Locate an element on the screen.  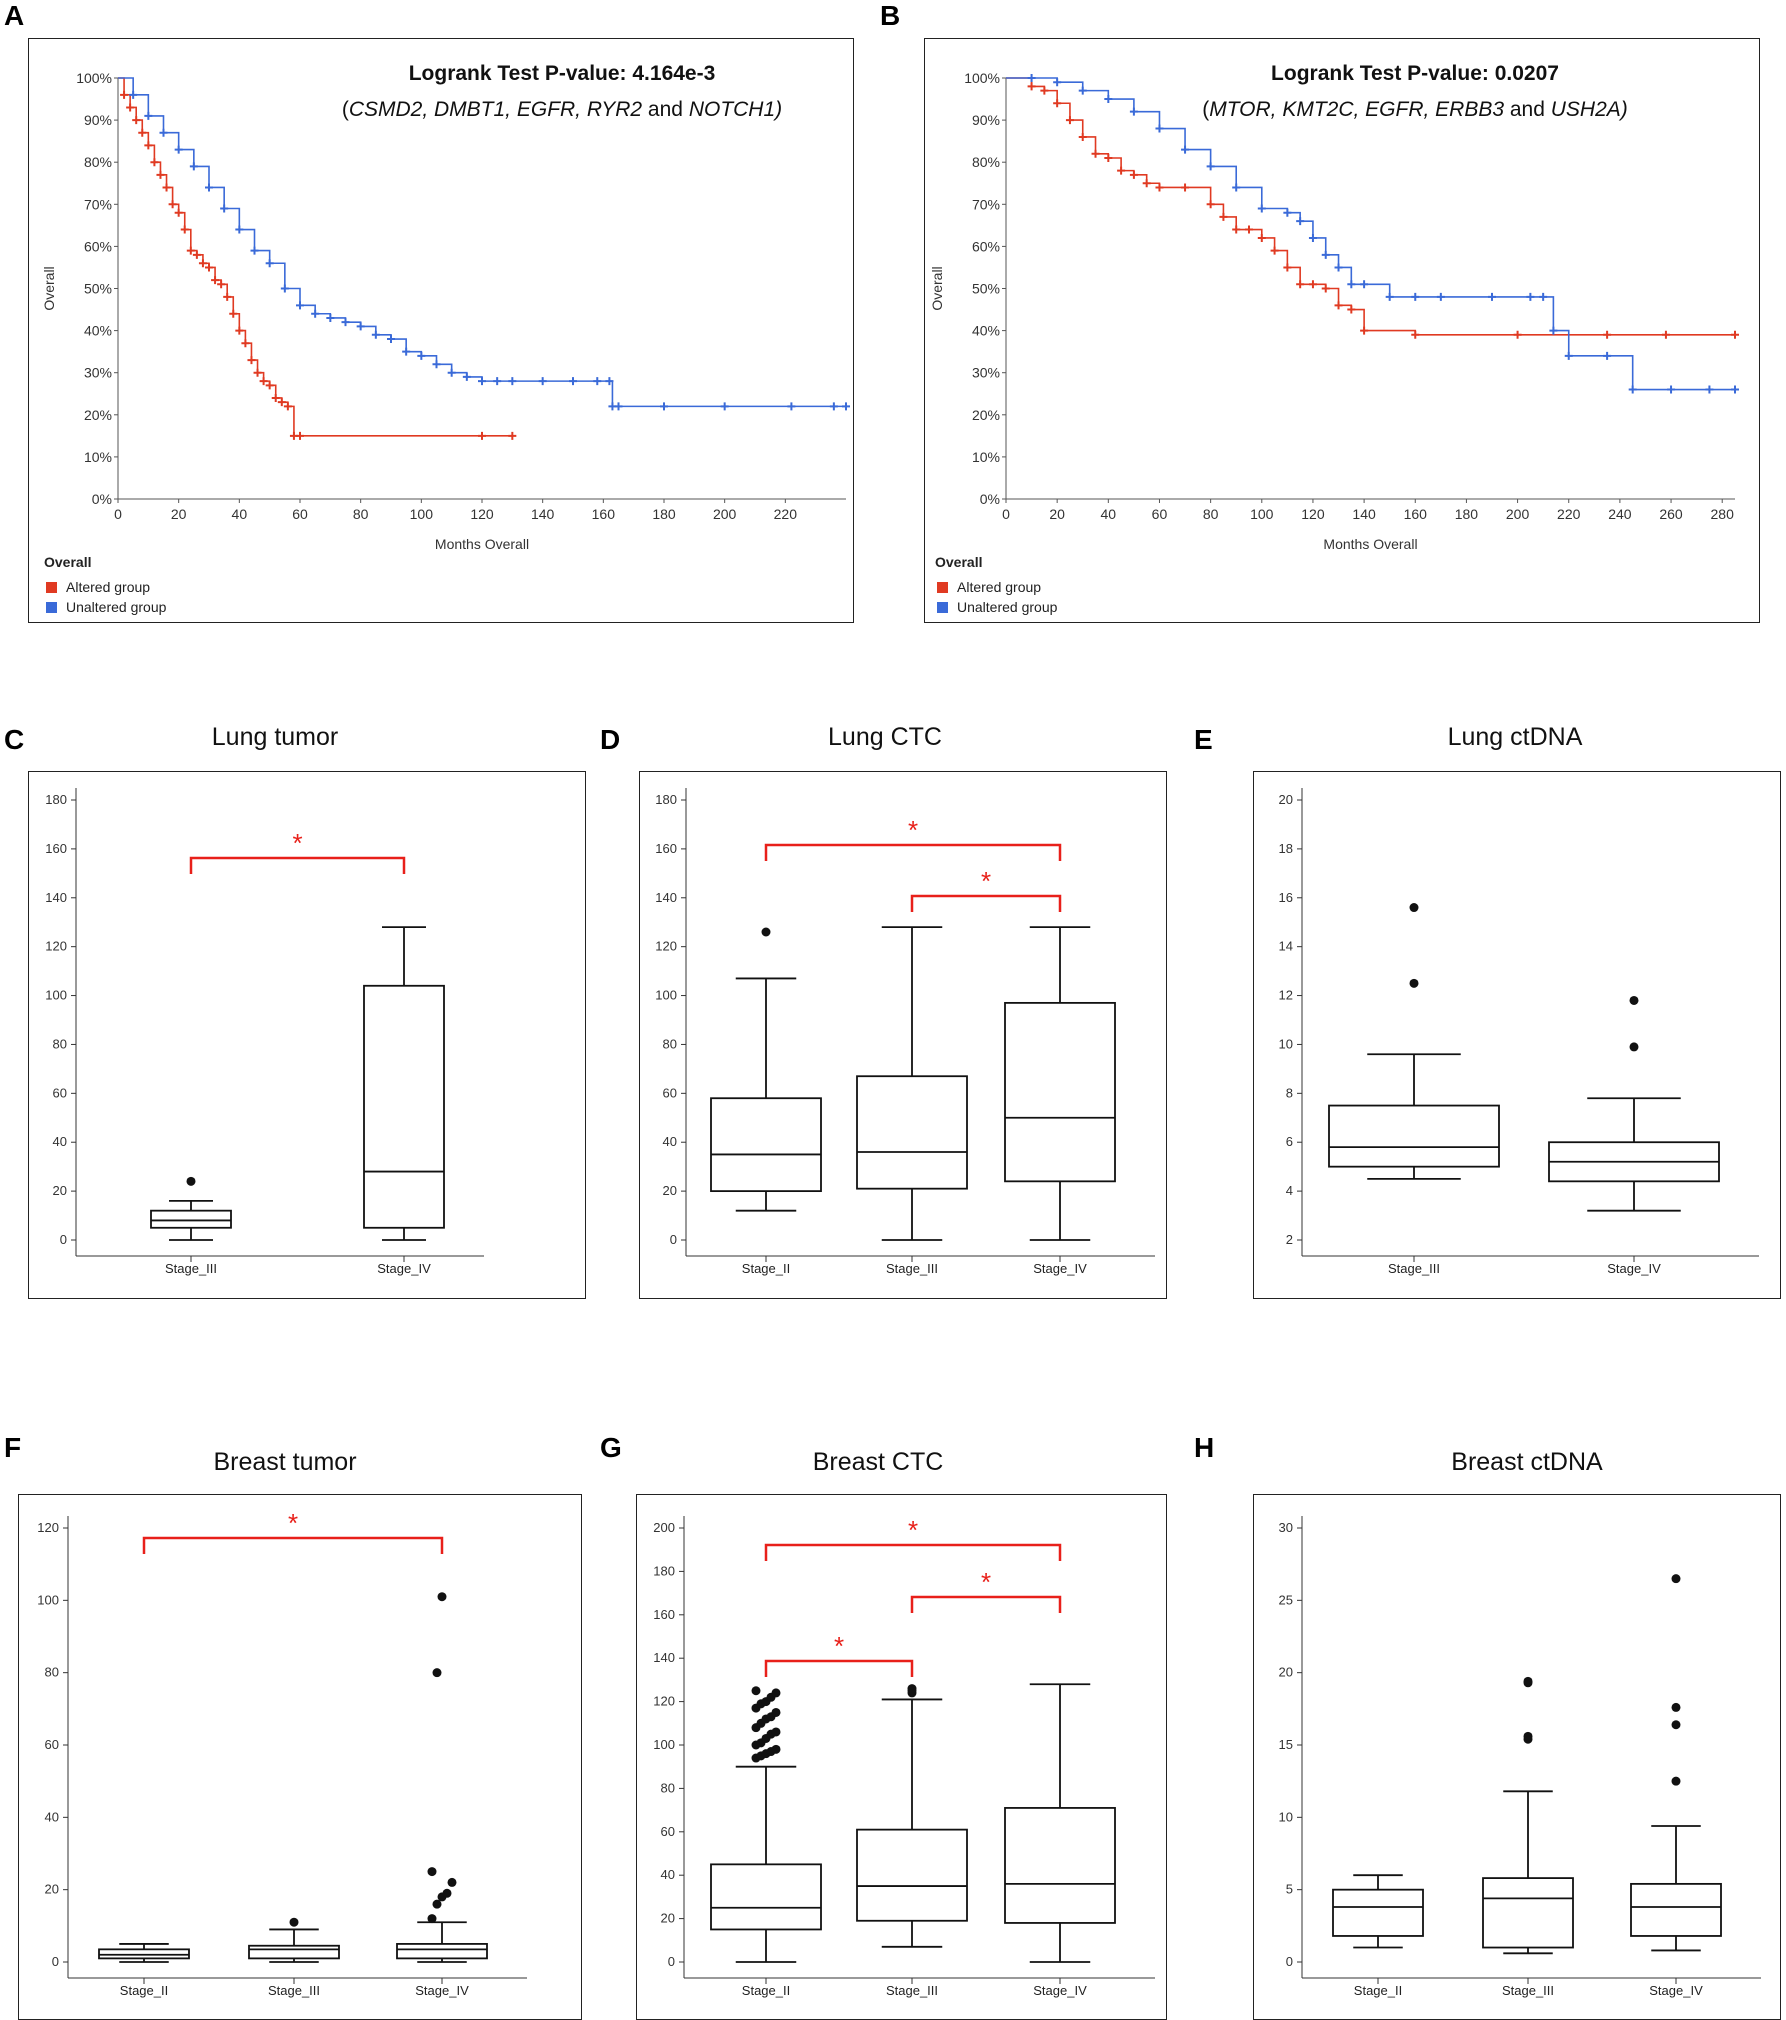
panel-letter-f: F is located at coordinates (13, 1447).